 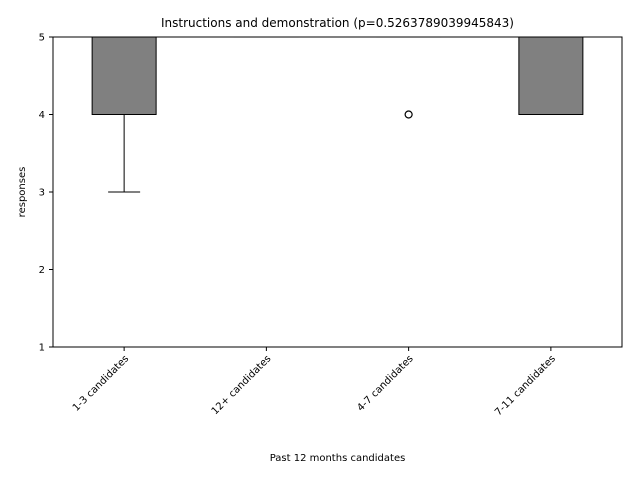 What do you see at coordinates (42, 115) in the screenshot?
I see `y-tick-label: 4` at bounding box center [42, 115].